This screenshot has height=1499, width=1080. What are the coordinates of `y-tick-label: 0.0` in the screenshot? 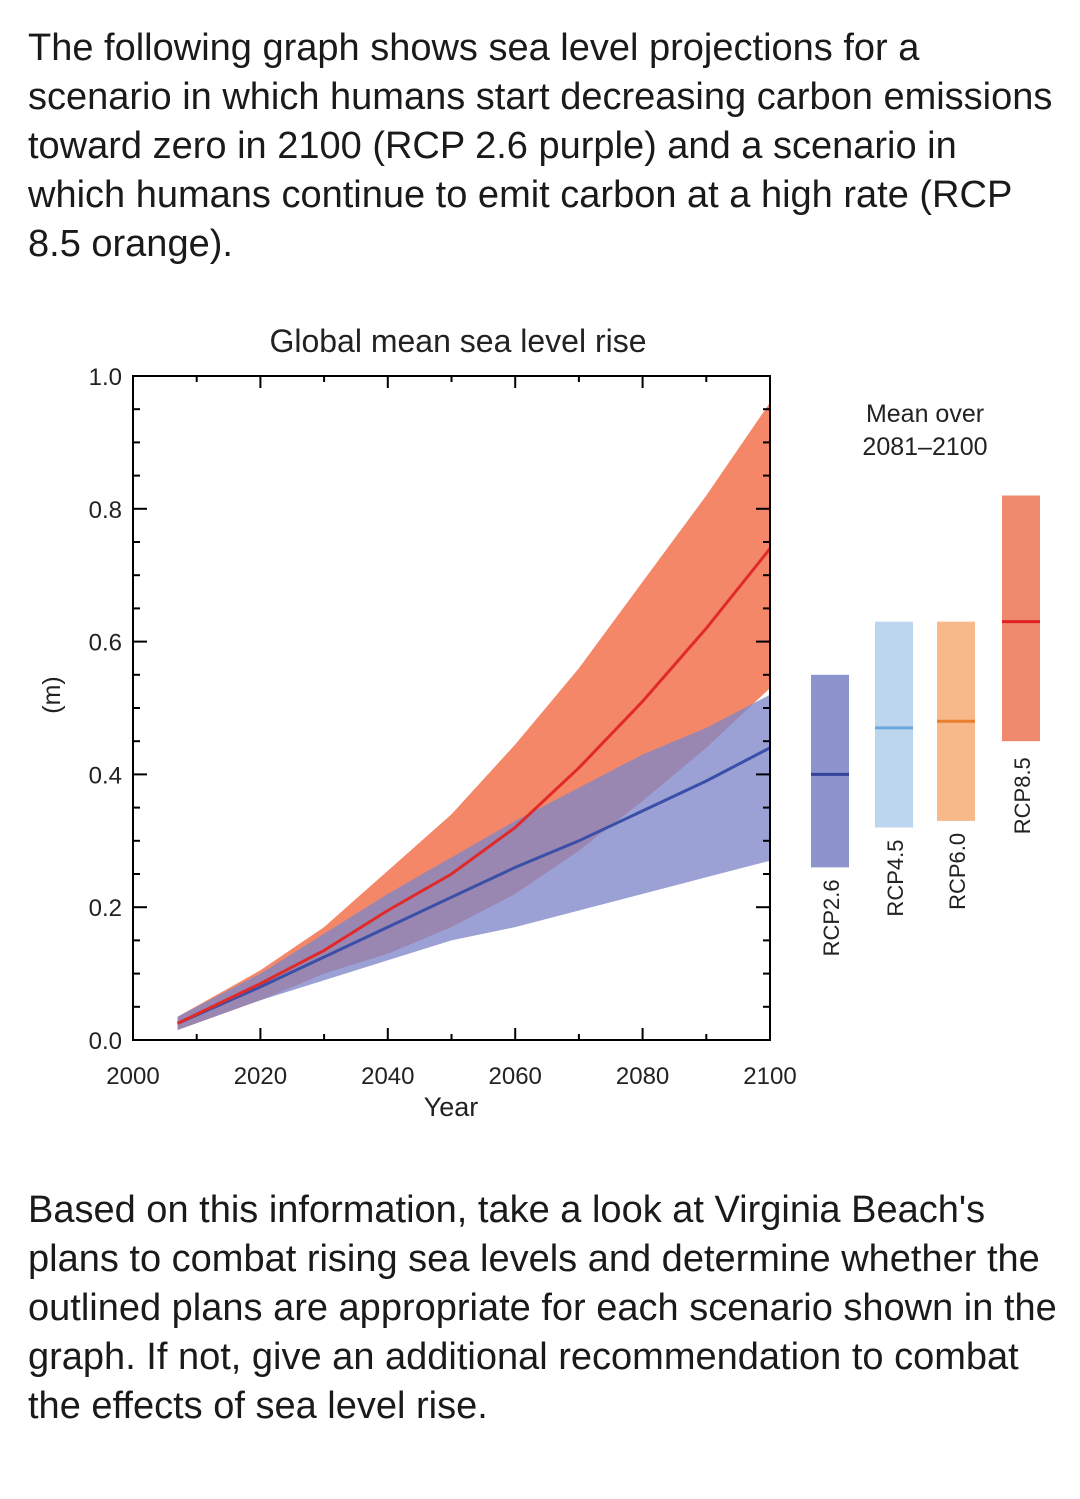 It's located at (105, 1041).